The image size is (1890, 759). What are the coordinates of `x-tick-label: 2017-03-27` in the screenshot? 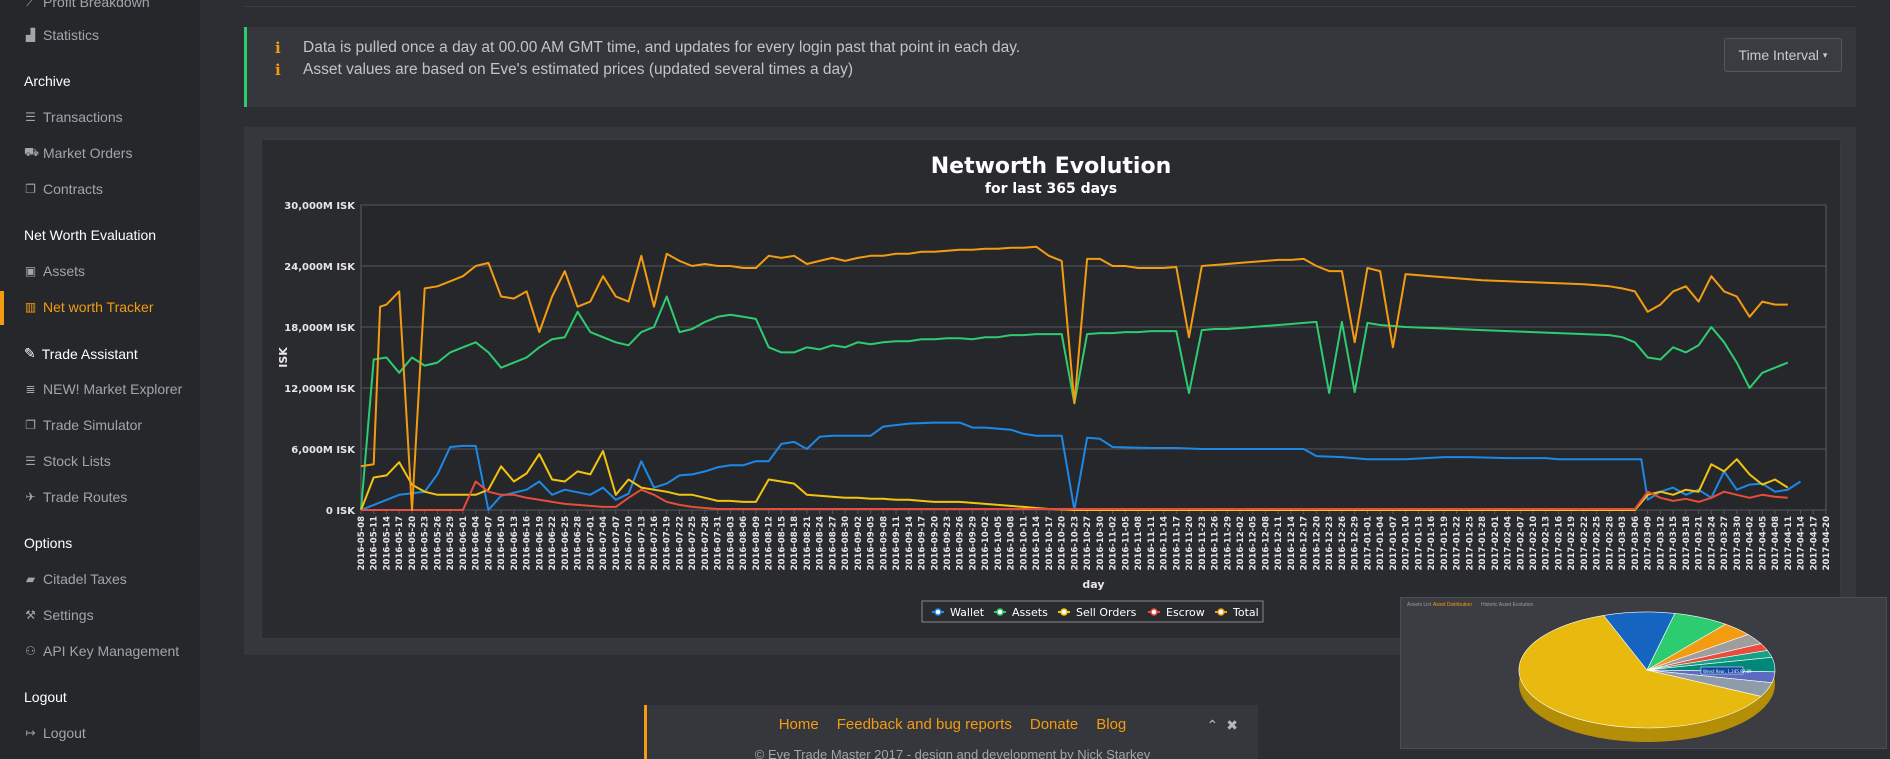 It's located at (1725, 543).